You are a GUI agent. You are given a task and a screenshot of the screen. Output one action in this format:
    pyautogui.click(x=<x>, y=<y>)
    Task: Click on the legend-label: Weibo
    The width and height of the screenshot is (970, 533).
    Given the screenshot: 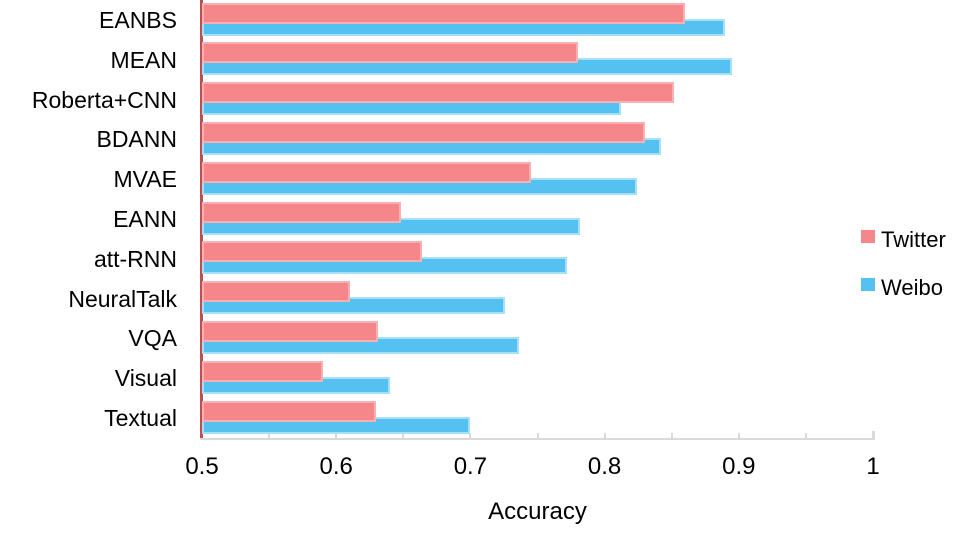 What is the action you would take?
    pyautogui.click(x=912, y=287)
    